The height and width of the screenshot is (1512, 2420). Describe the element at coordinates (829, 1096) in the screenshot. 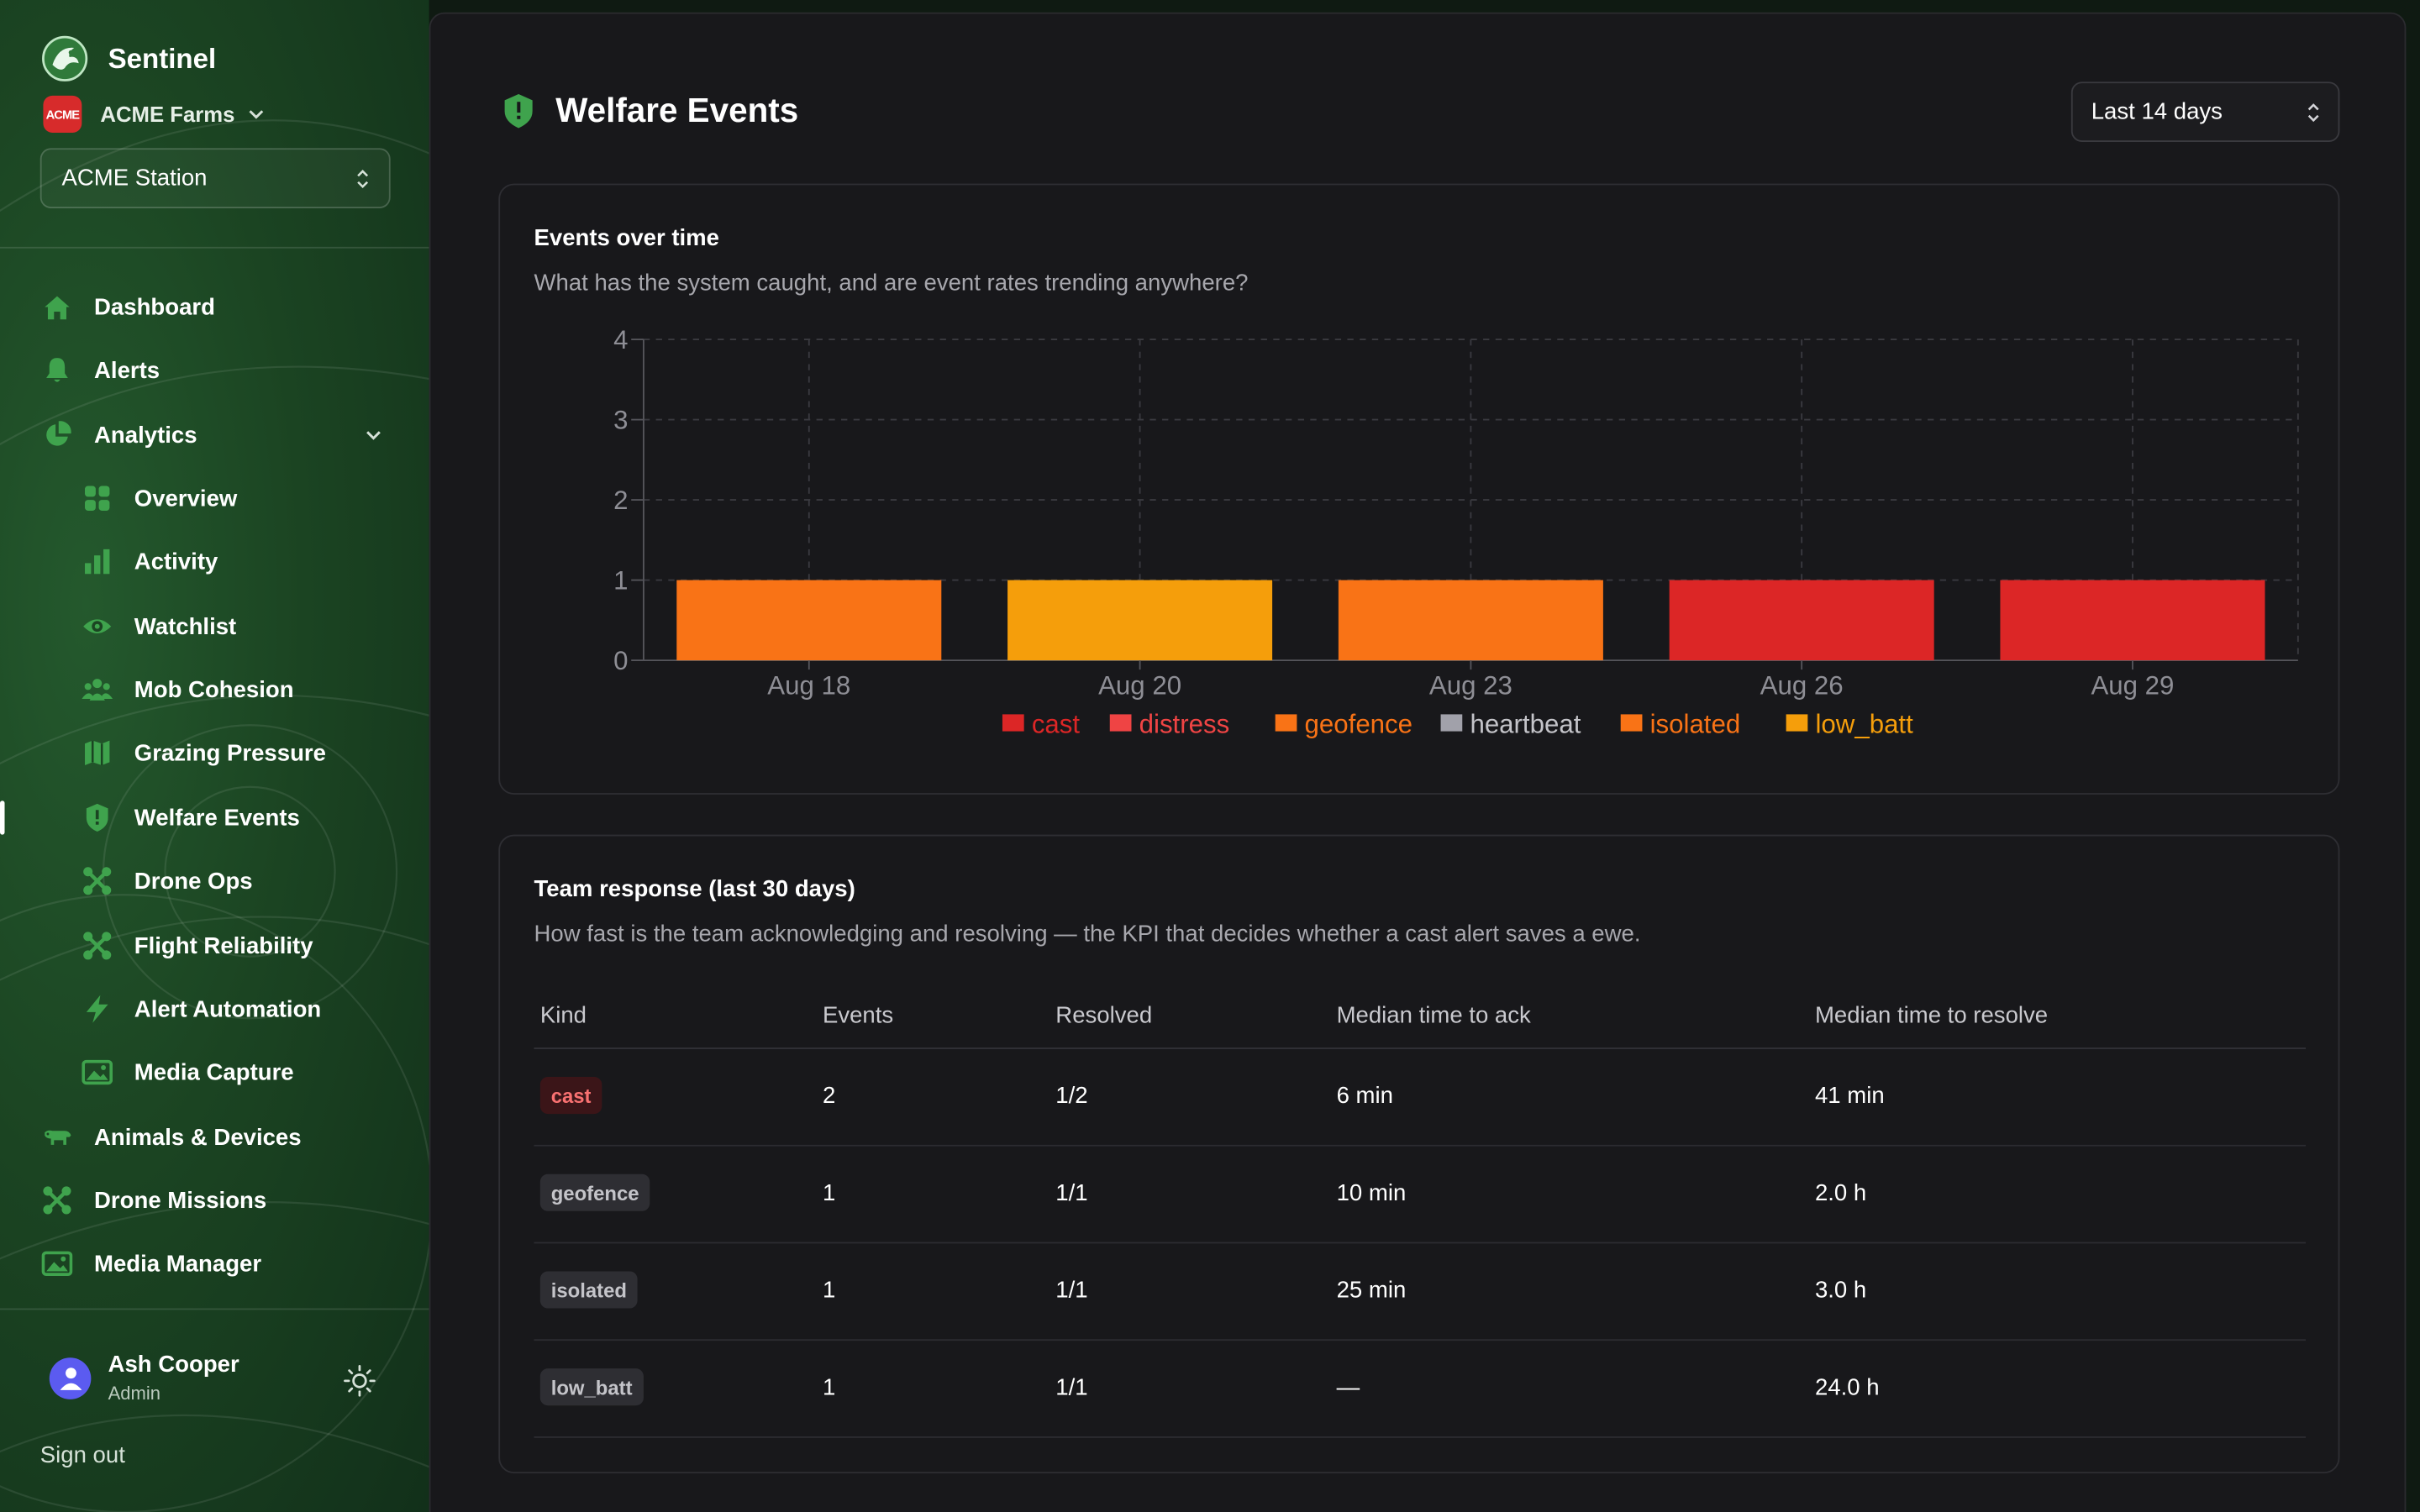

I see `events-cell: 2` at that location.